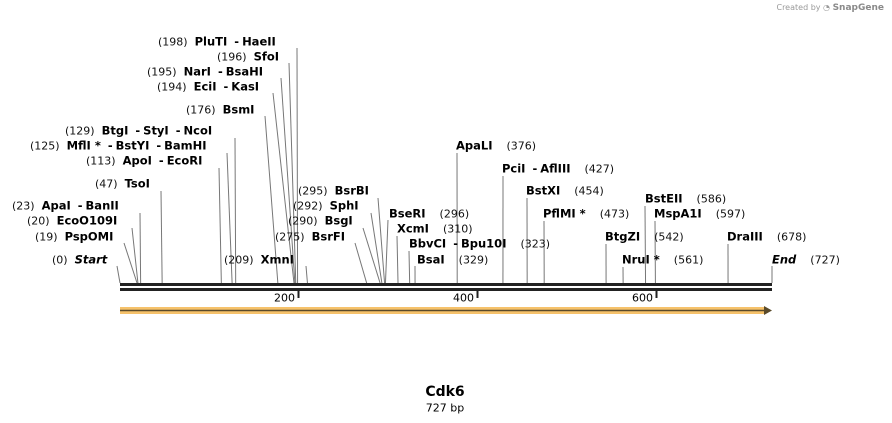 The height and width of the screenshot is (423, 892). Describe the element at coordinates (244, 71) in the screenshot. I see `enzyme-name: BsaHI` at that location.